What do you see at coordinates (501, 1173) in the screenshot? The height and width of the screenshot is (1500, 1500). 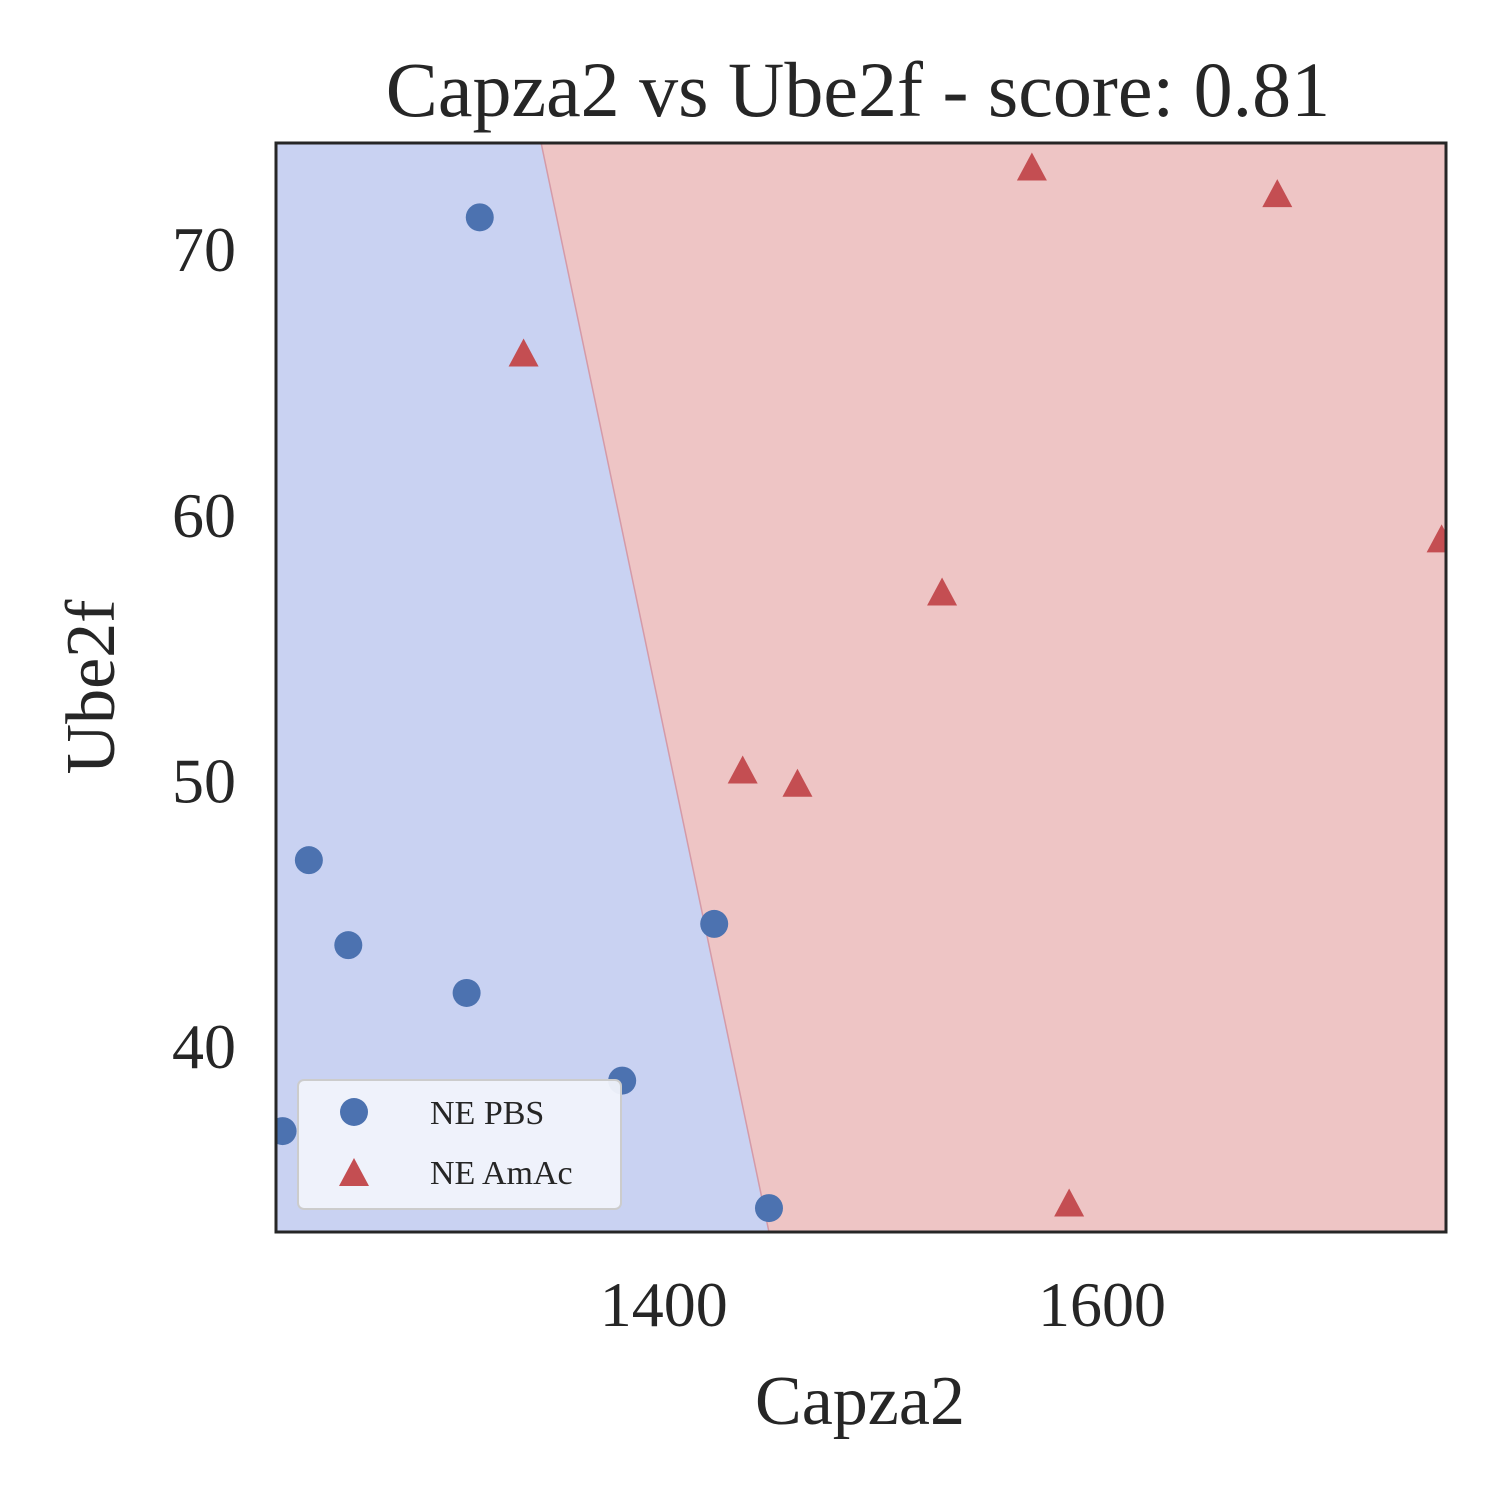 I see `legend-label-ne-amac: NE AmAc` at bounding box center [501, 1173].